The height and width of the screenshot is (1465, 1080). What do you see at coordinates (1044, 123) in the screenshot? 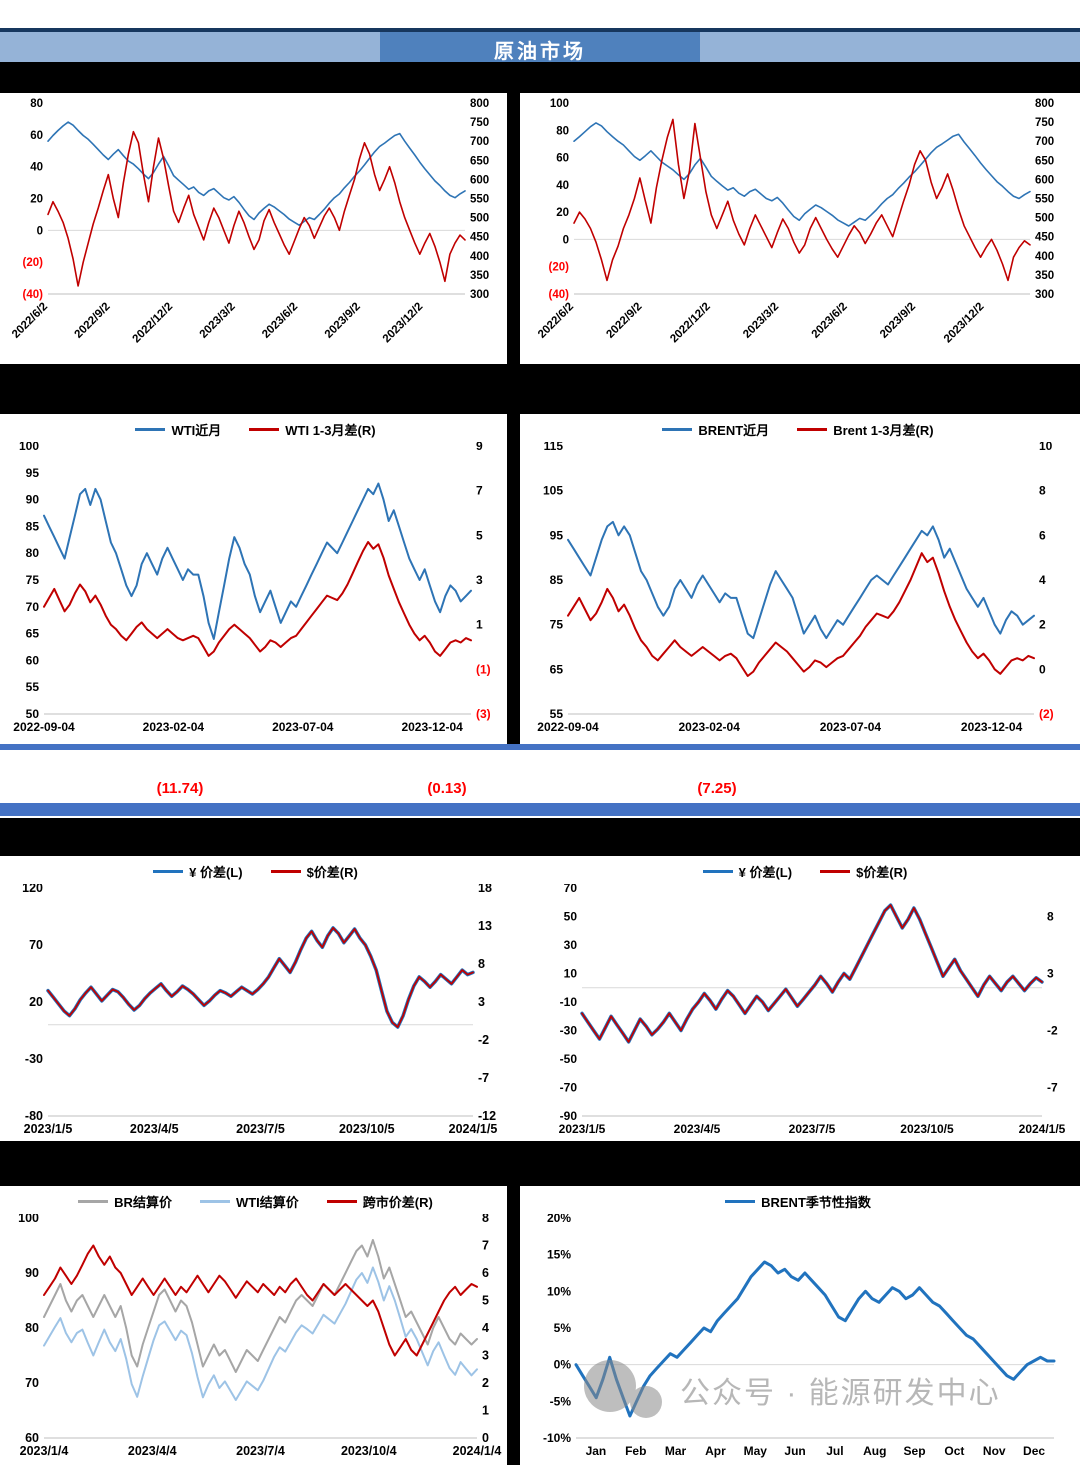
I see `svg-text: 750` at bounding box center [1044, 123].